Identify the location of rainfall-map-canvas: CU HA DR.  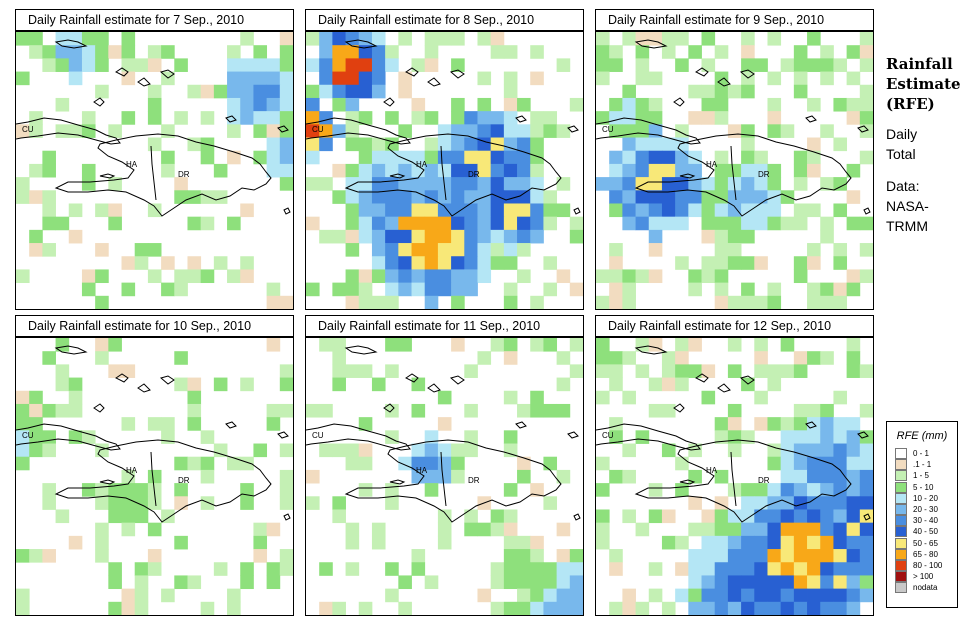
(154, 476).